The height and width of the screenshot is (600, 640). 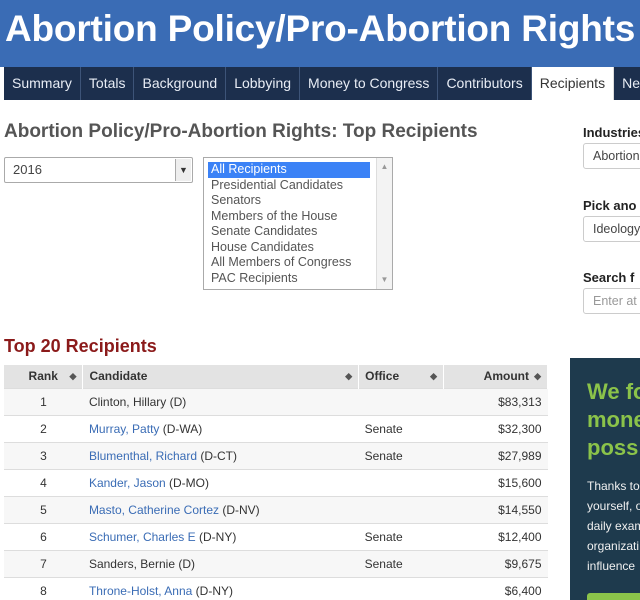 I want to click on candidate-name: Blumenthal, Richard, so click(x=142, y=455).